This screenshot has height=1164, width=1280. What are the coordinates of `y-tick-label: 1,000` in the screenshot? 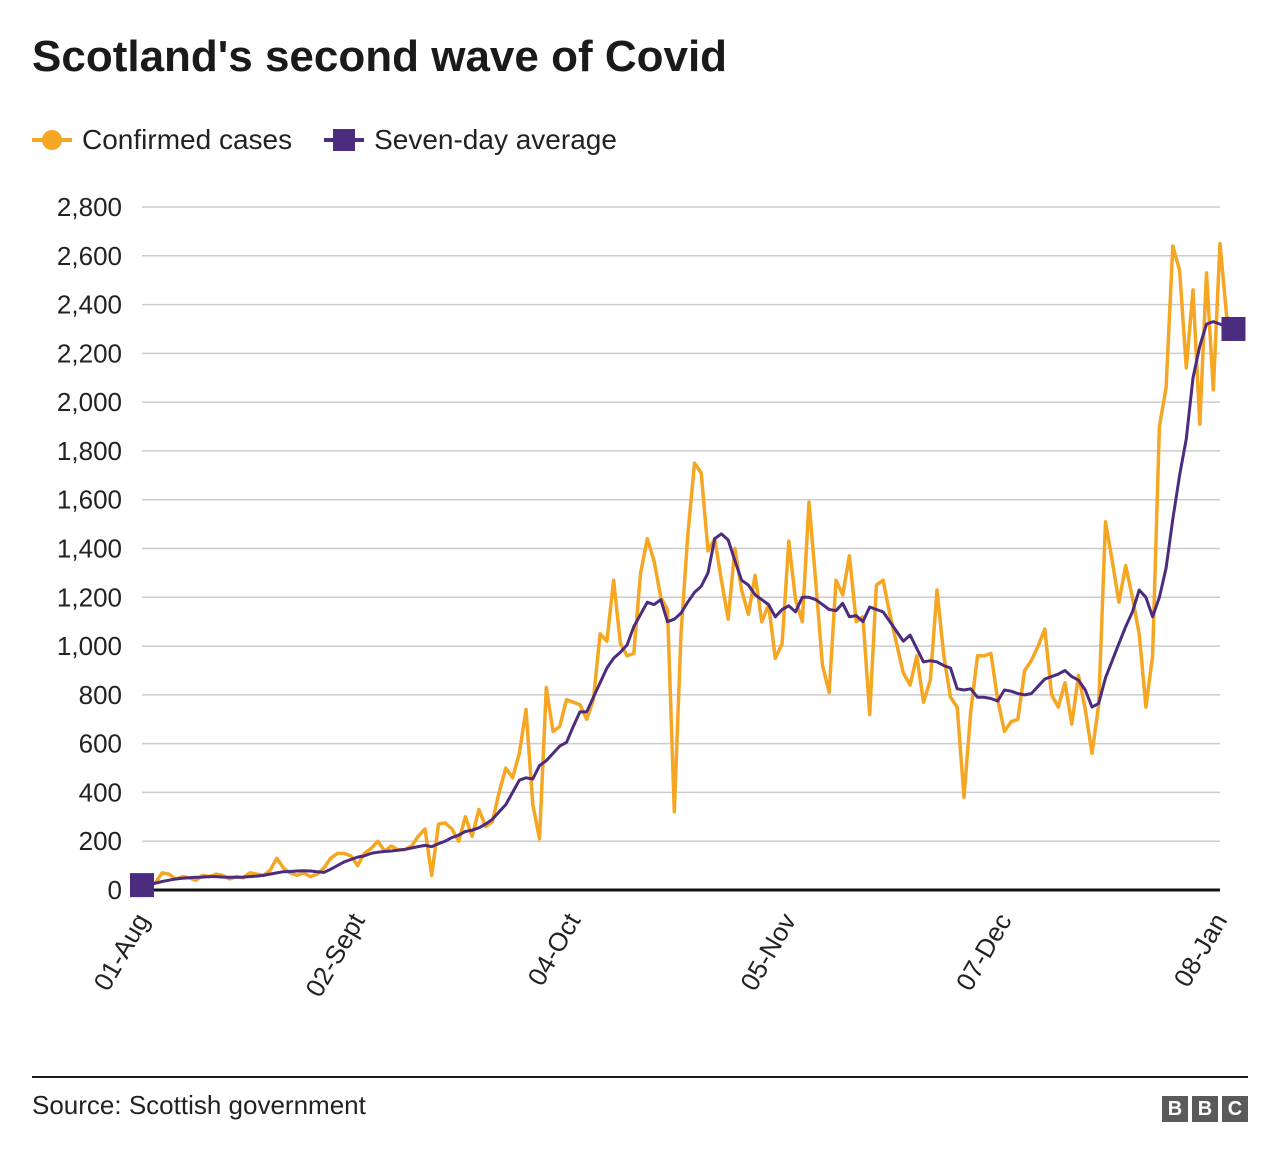 It's located at (89, 646).